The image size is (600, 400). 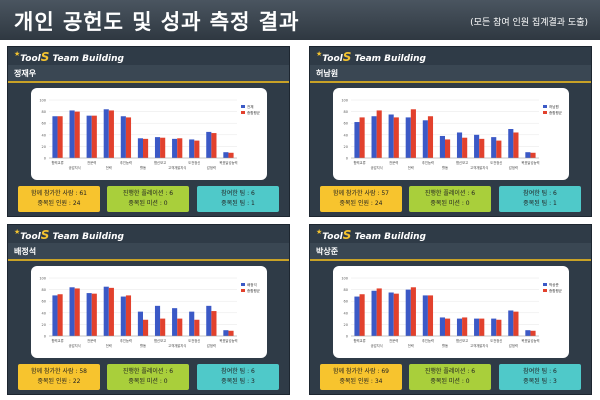 What do you see at coordinates (442, 326) in the screenshot?
I see `bar-박상준-5` at bounding box center [442, 326].